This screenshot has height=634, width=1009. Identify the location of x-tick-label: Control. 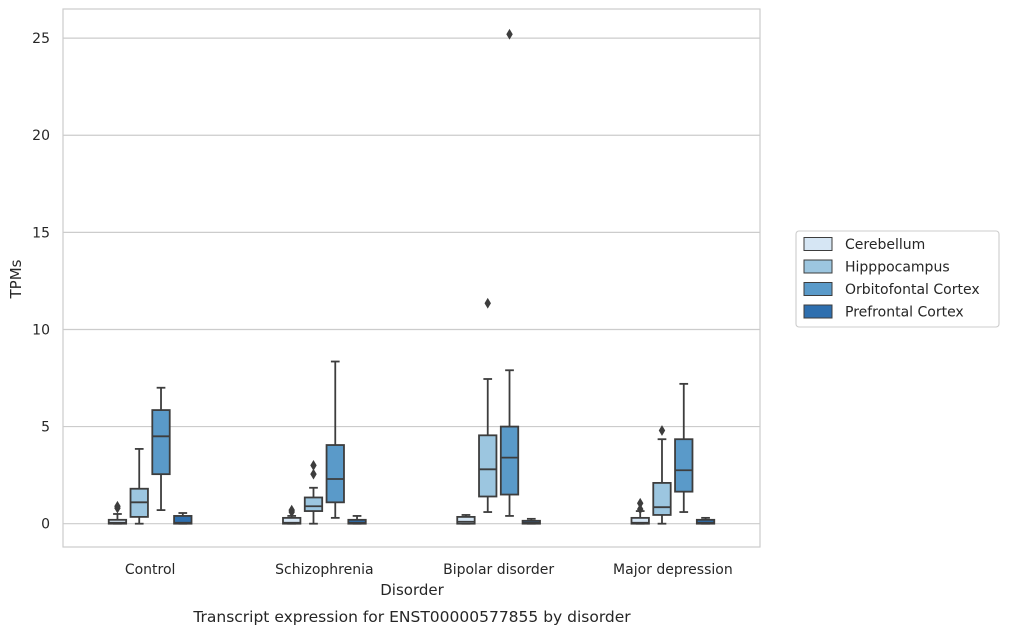
(150, 570).